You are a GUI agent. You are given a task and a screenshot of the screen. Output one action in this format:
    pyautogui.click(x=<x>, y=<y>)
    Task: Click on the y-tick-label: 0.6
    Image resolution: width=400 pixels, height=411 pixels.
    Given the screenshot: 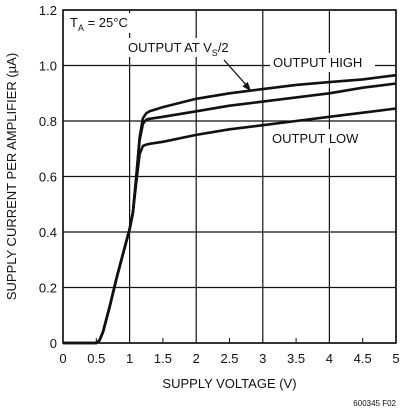 What is the action you would take?
    pyautogui.click(x=48, y=177)
    